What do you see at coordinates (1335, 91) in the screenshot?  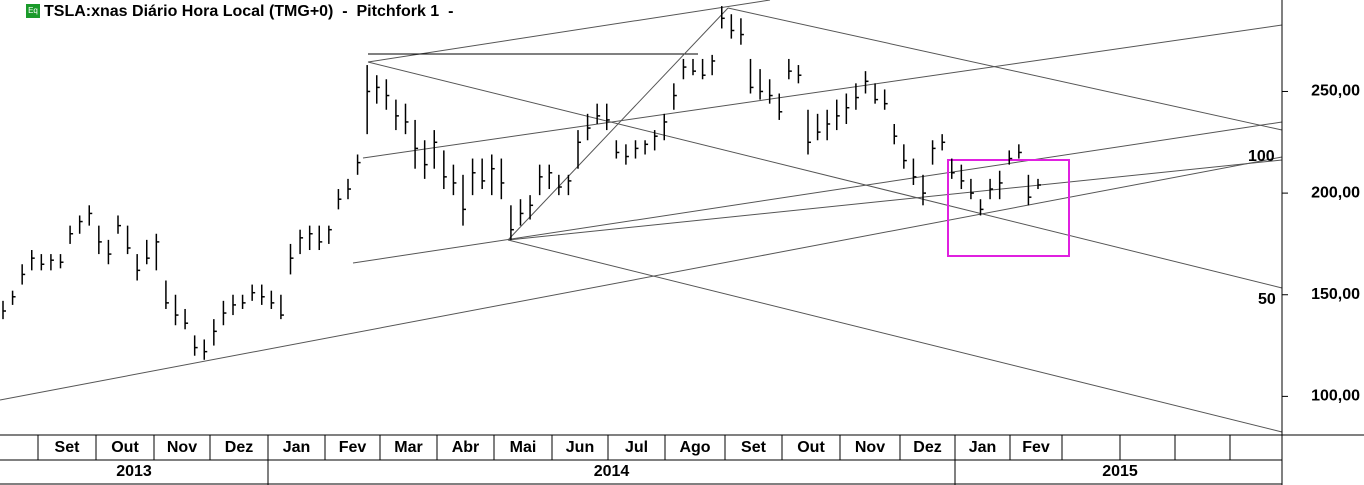 I see `y-tick-label: 250,00` at bounding box center [1335, 91].